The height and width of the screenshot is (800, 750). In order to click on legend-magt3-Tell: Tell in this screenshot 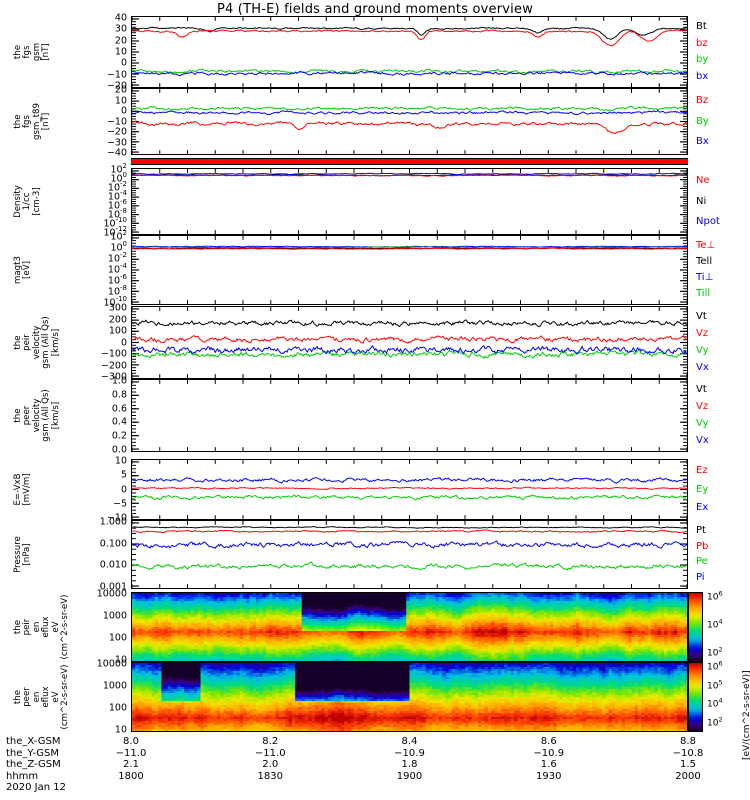, I will do `click(704, 261)`.